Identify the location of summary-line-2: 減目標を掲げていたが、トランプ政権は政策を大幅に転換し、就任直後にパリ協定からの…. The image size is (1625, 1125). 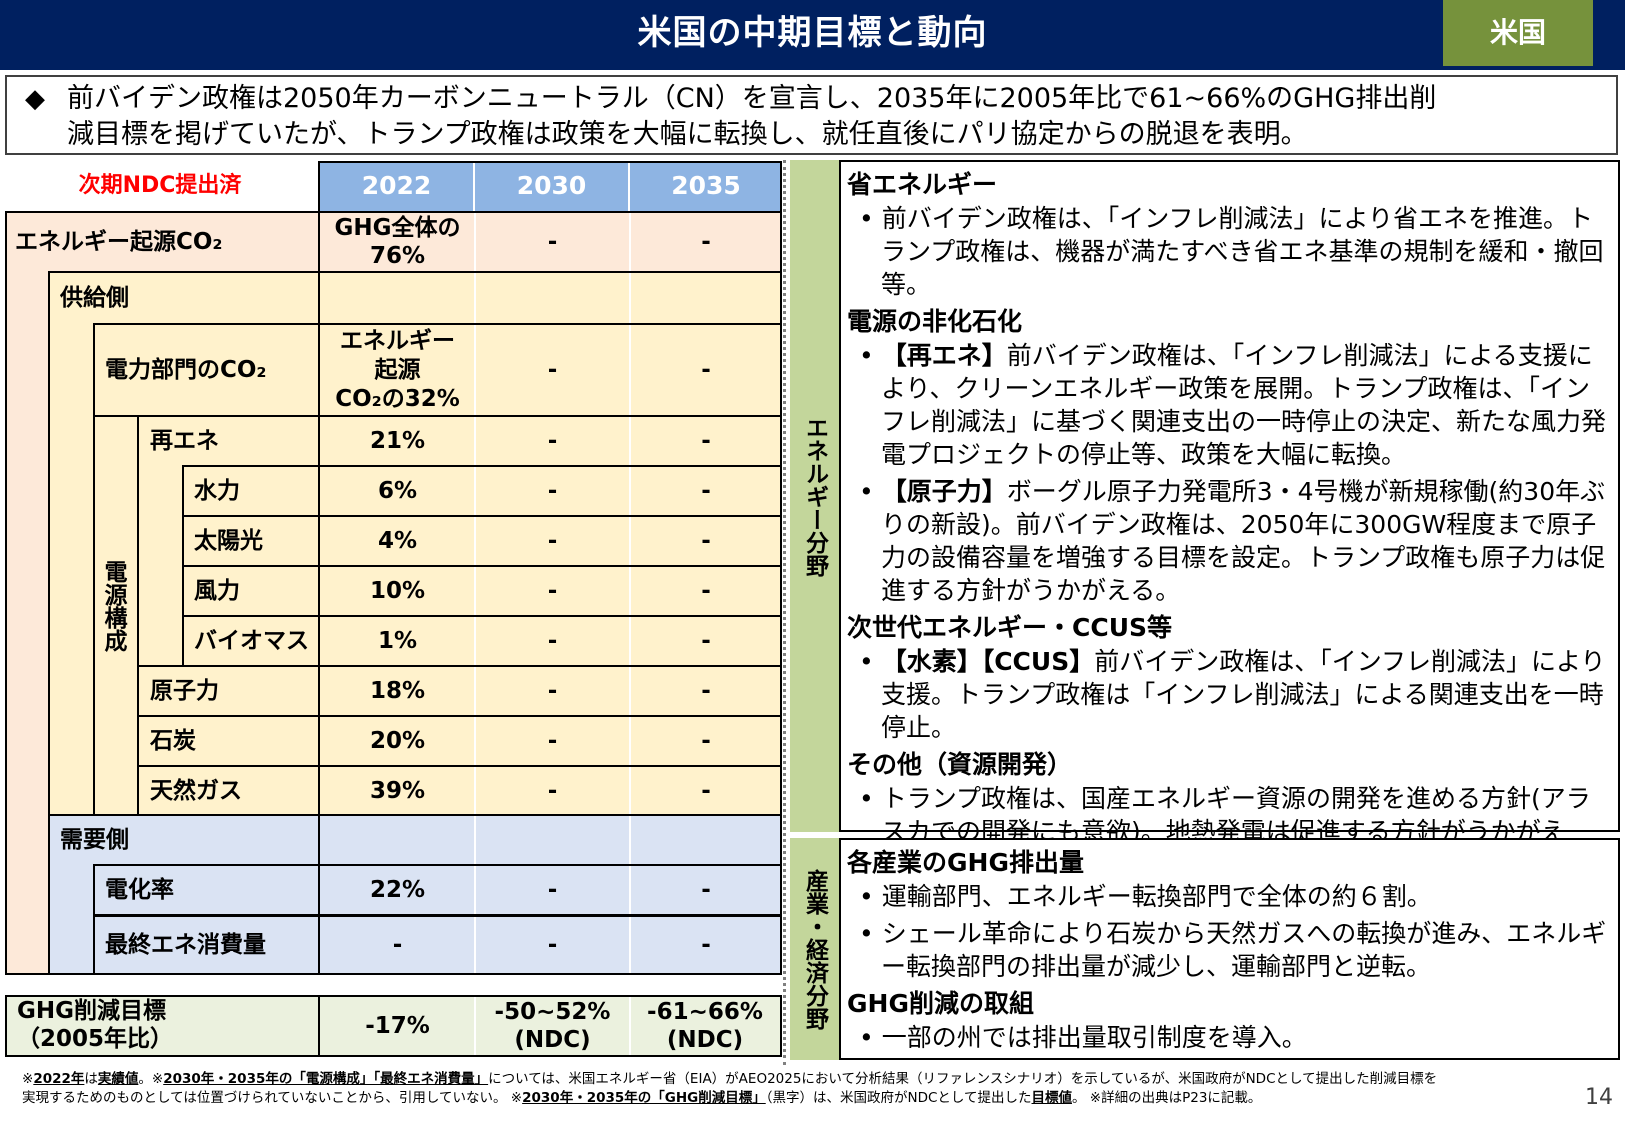
(687, 134).